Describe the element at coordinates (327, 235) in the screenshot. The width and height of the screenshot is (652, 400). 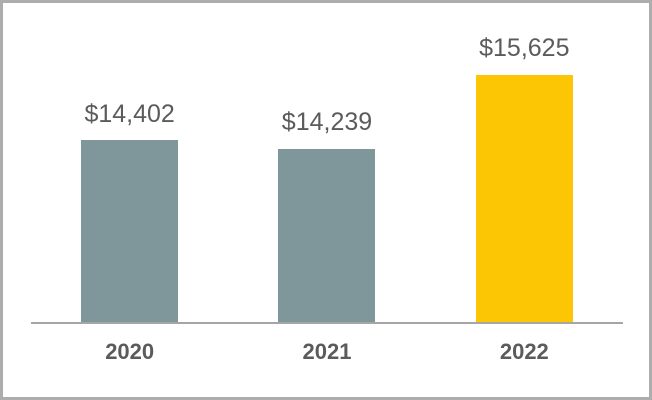
I see `bar-2021` at that location.